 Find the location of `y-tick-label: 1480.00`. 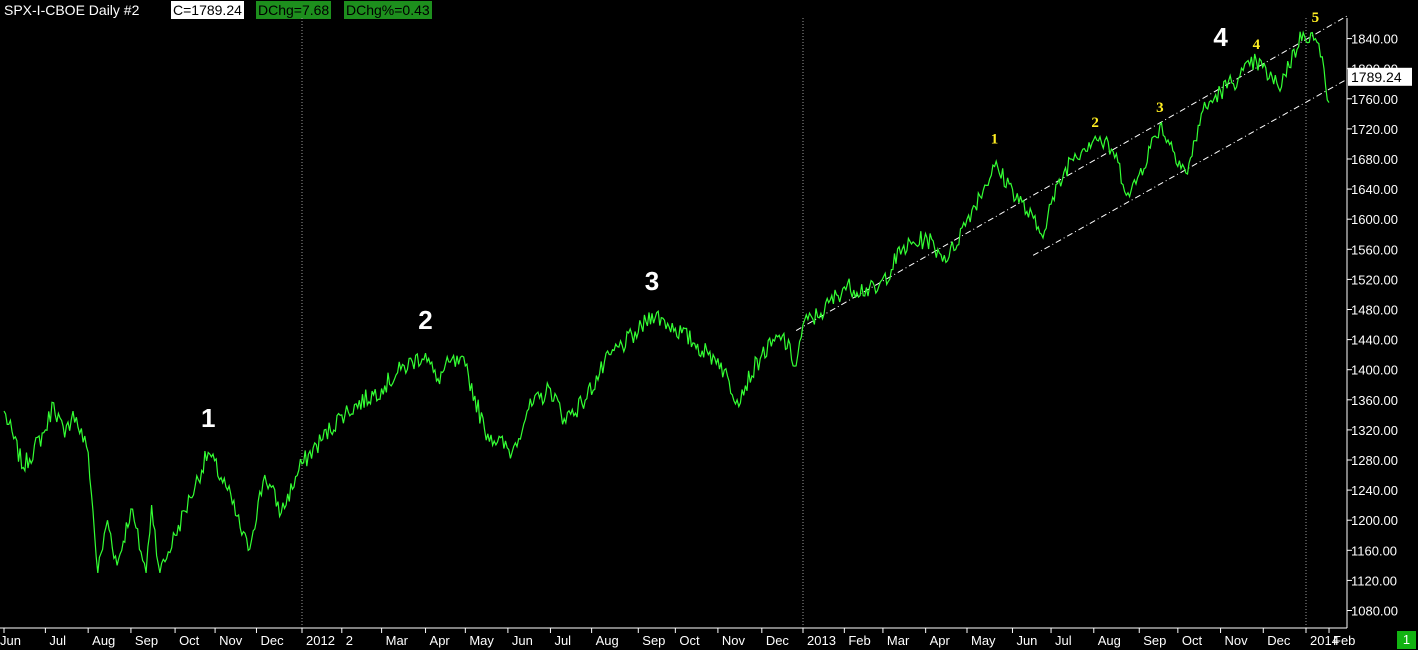

y-tick-label: 1480.00 is located at coordinates (1374, 310).